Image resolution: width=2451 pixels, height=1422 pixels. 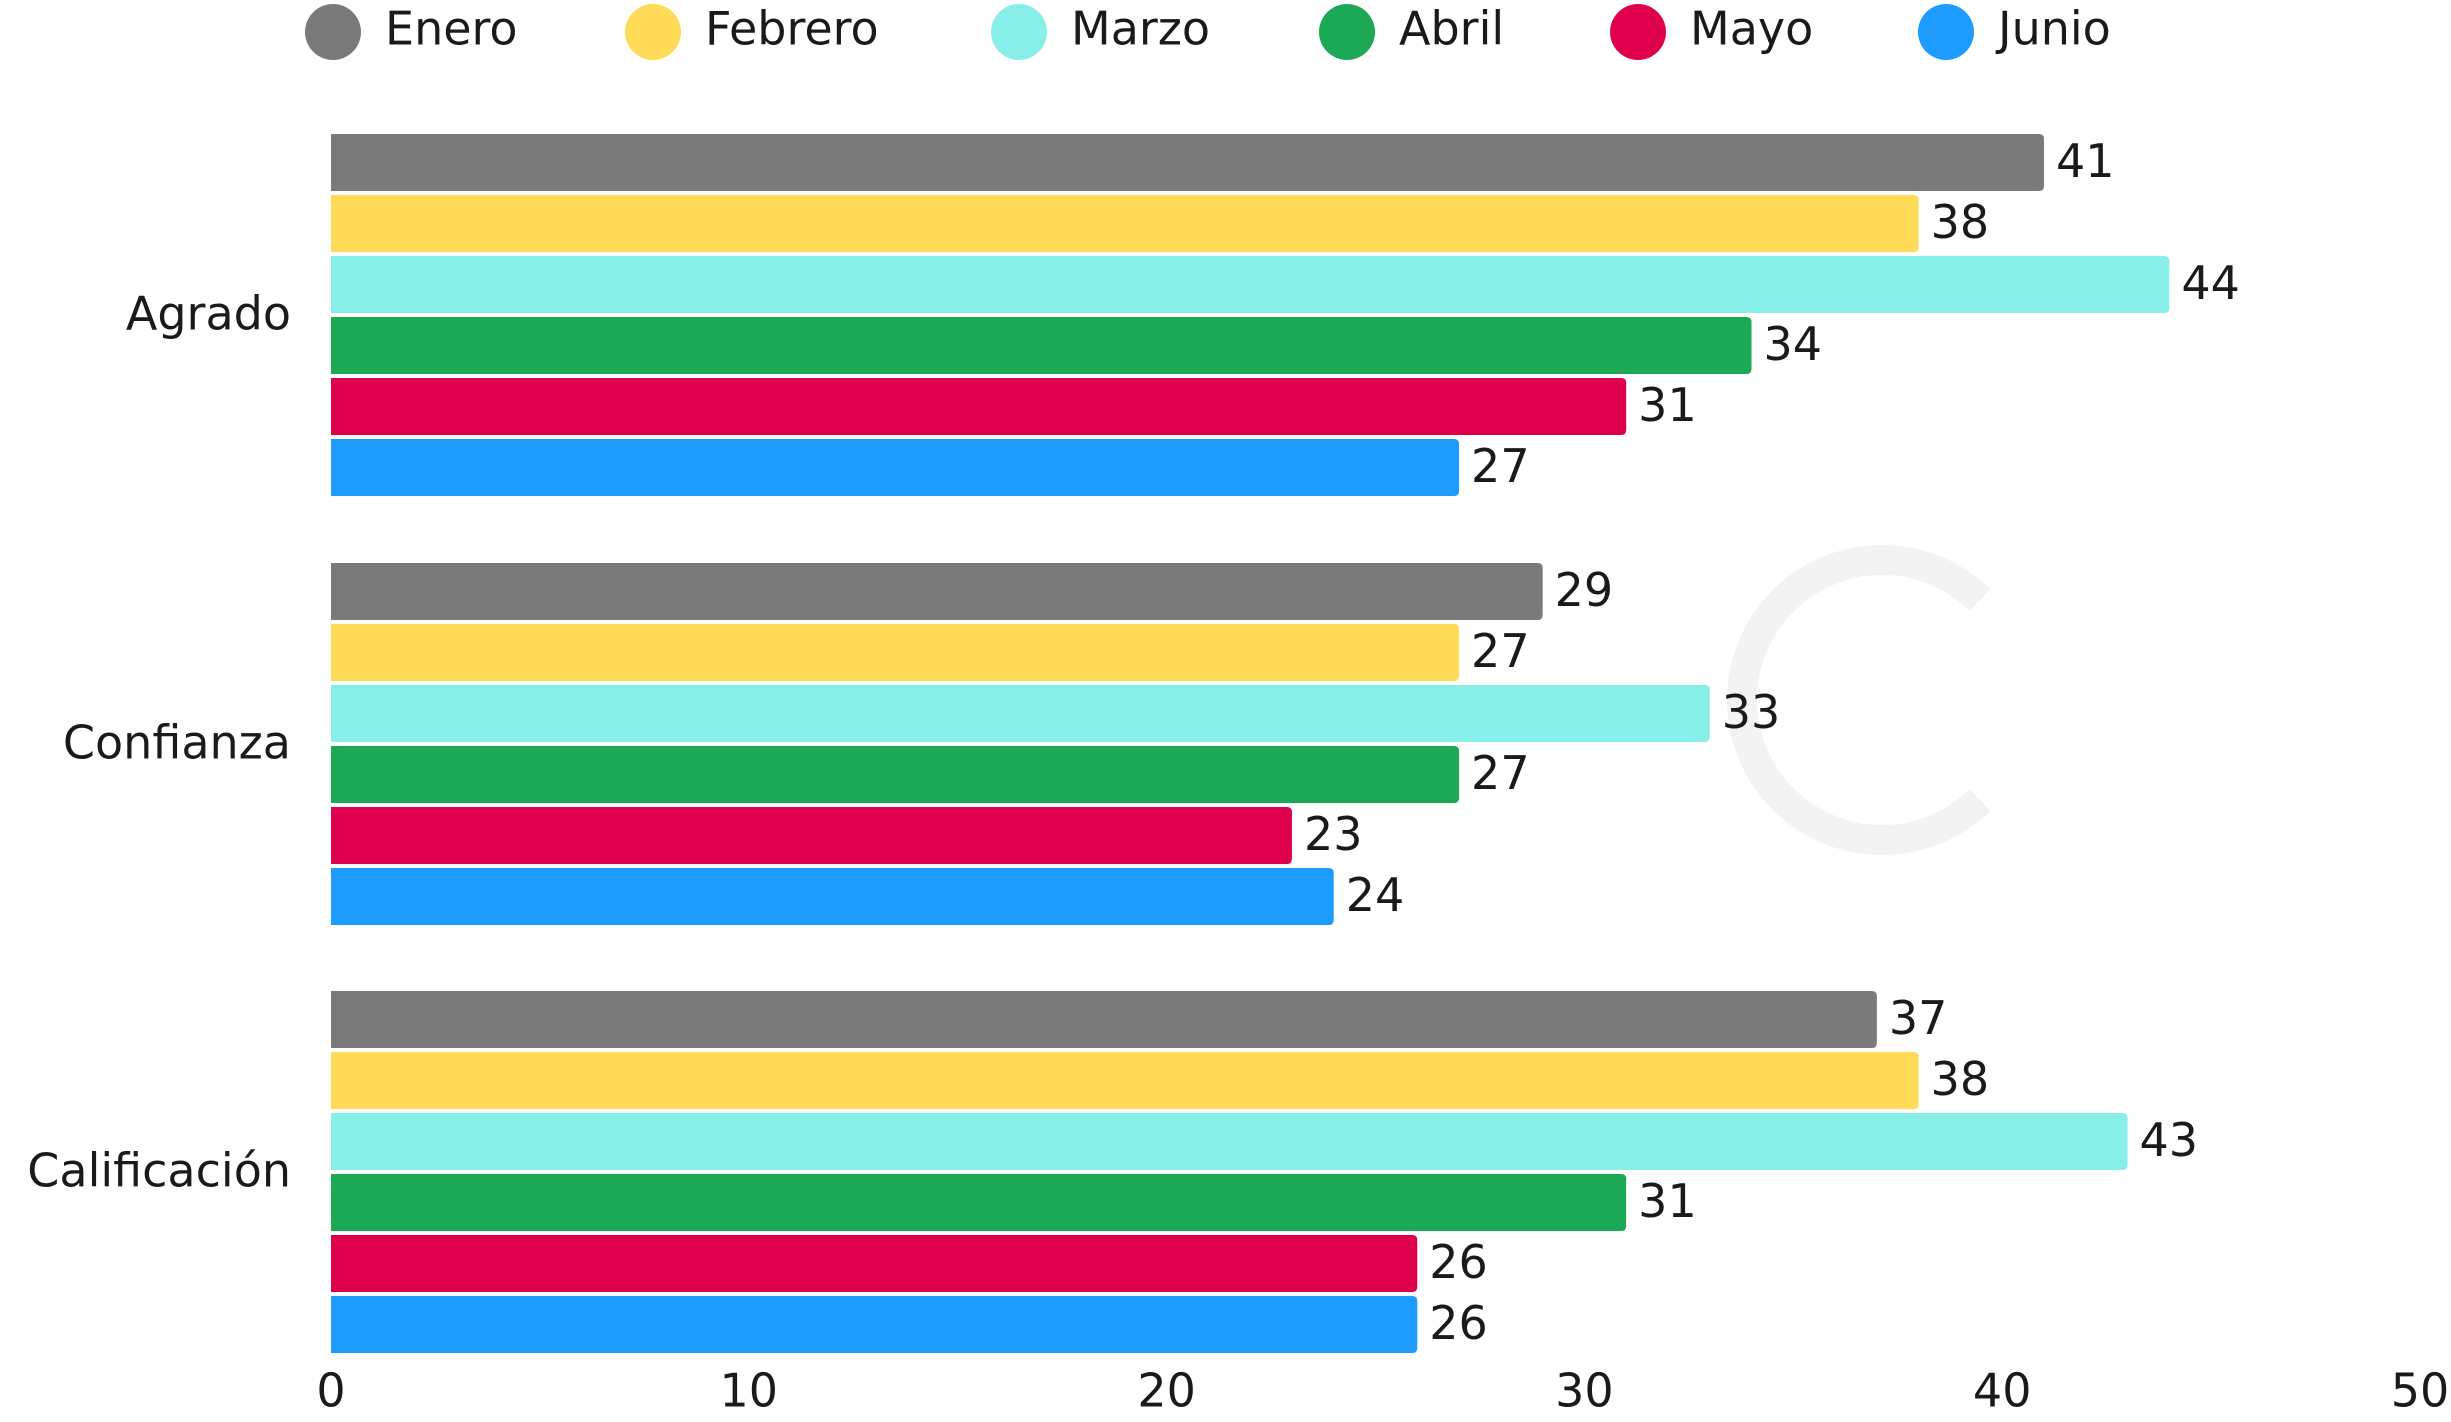 What do you see at coordinates (1584, 1391) in the screenshot?
I see `x-tick-label: 30` at bounding box center [1584, 1391].